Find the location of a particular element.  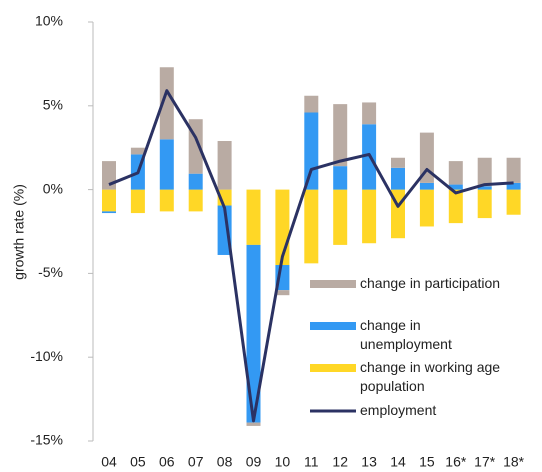

y-tick-label: 10% is located at coordinates (49, 21).